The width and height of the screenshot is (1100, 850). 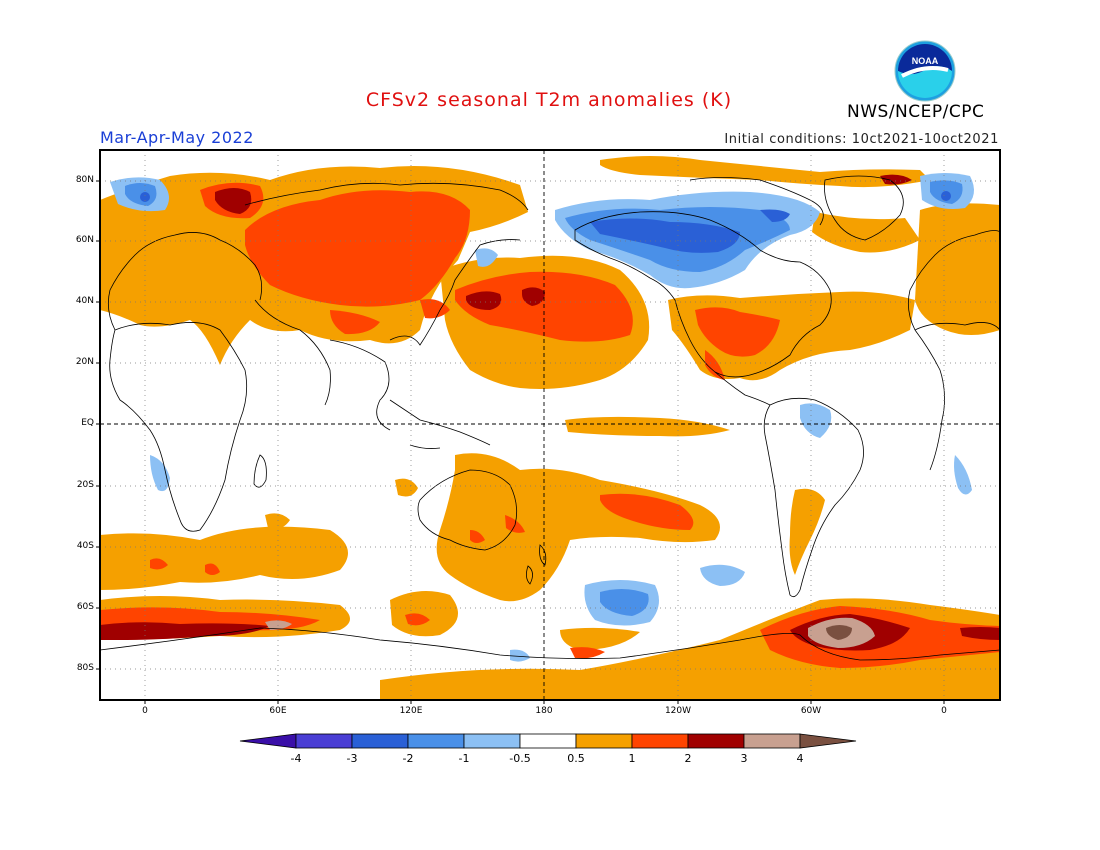 I want to click on blue-anomaly-region, so click(x=545, y=222).